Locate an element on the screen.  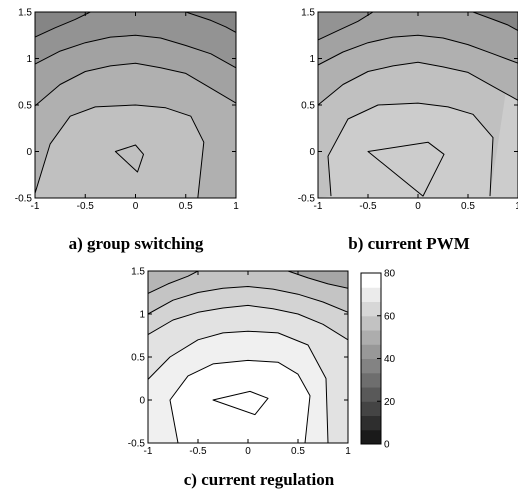
panel-b-y-tick-label: 0.5 is located at coordinates (308, 106).